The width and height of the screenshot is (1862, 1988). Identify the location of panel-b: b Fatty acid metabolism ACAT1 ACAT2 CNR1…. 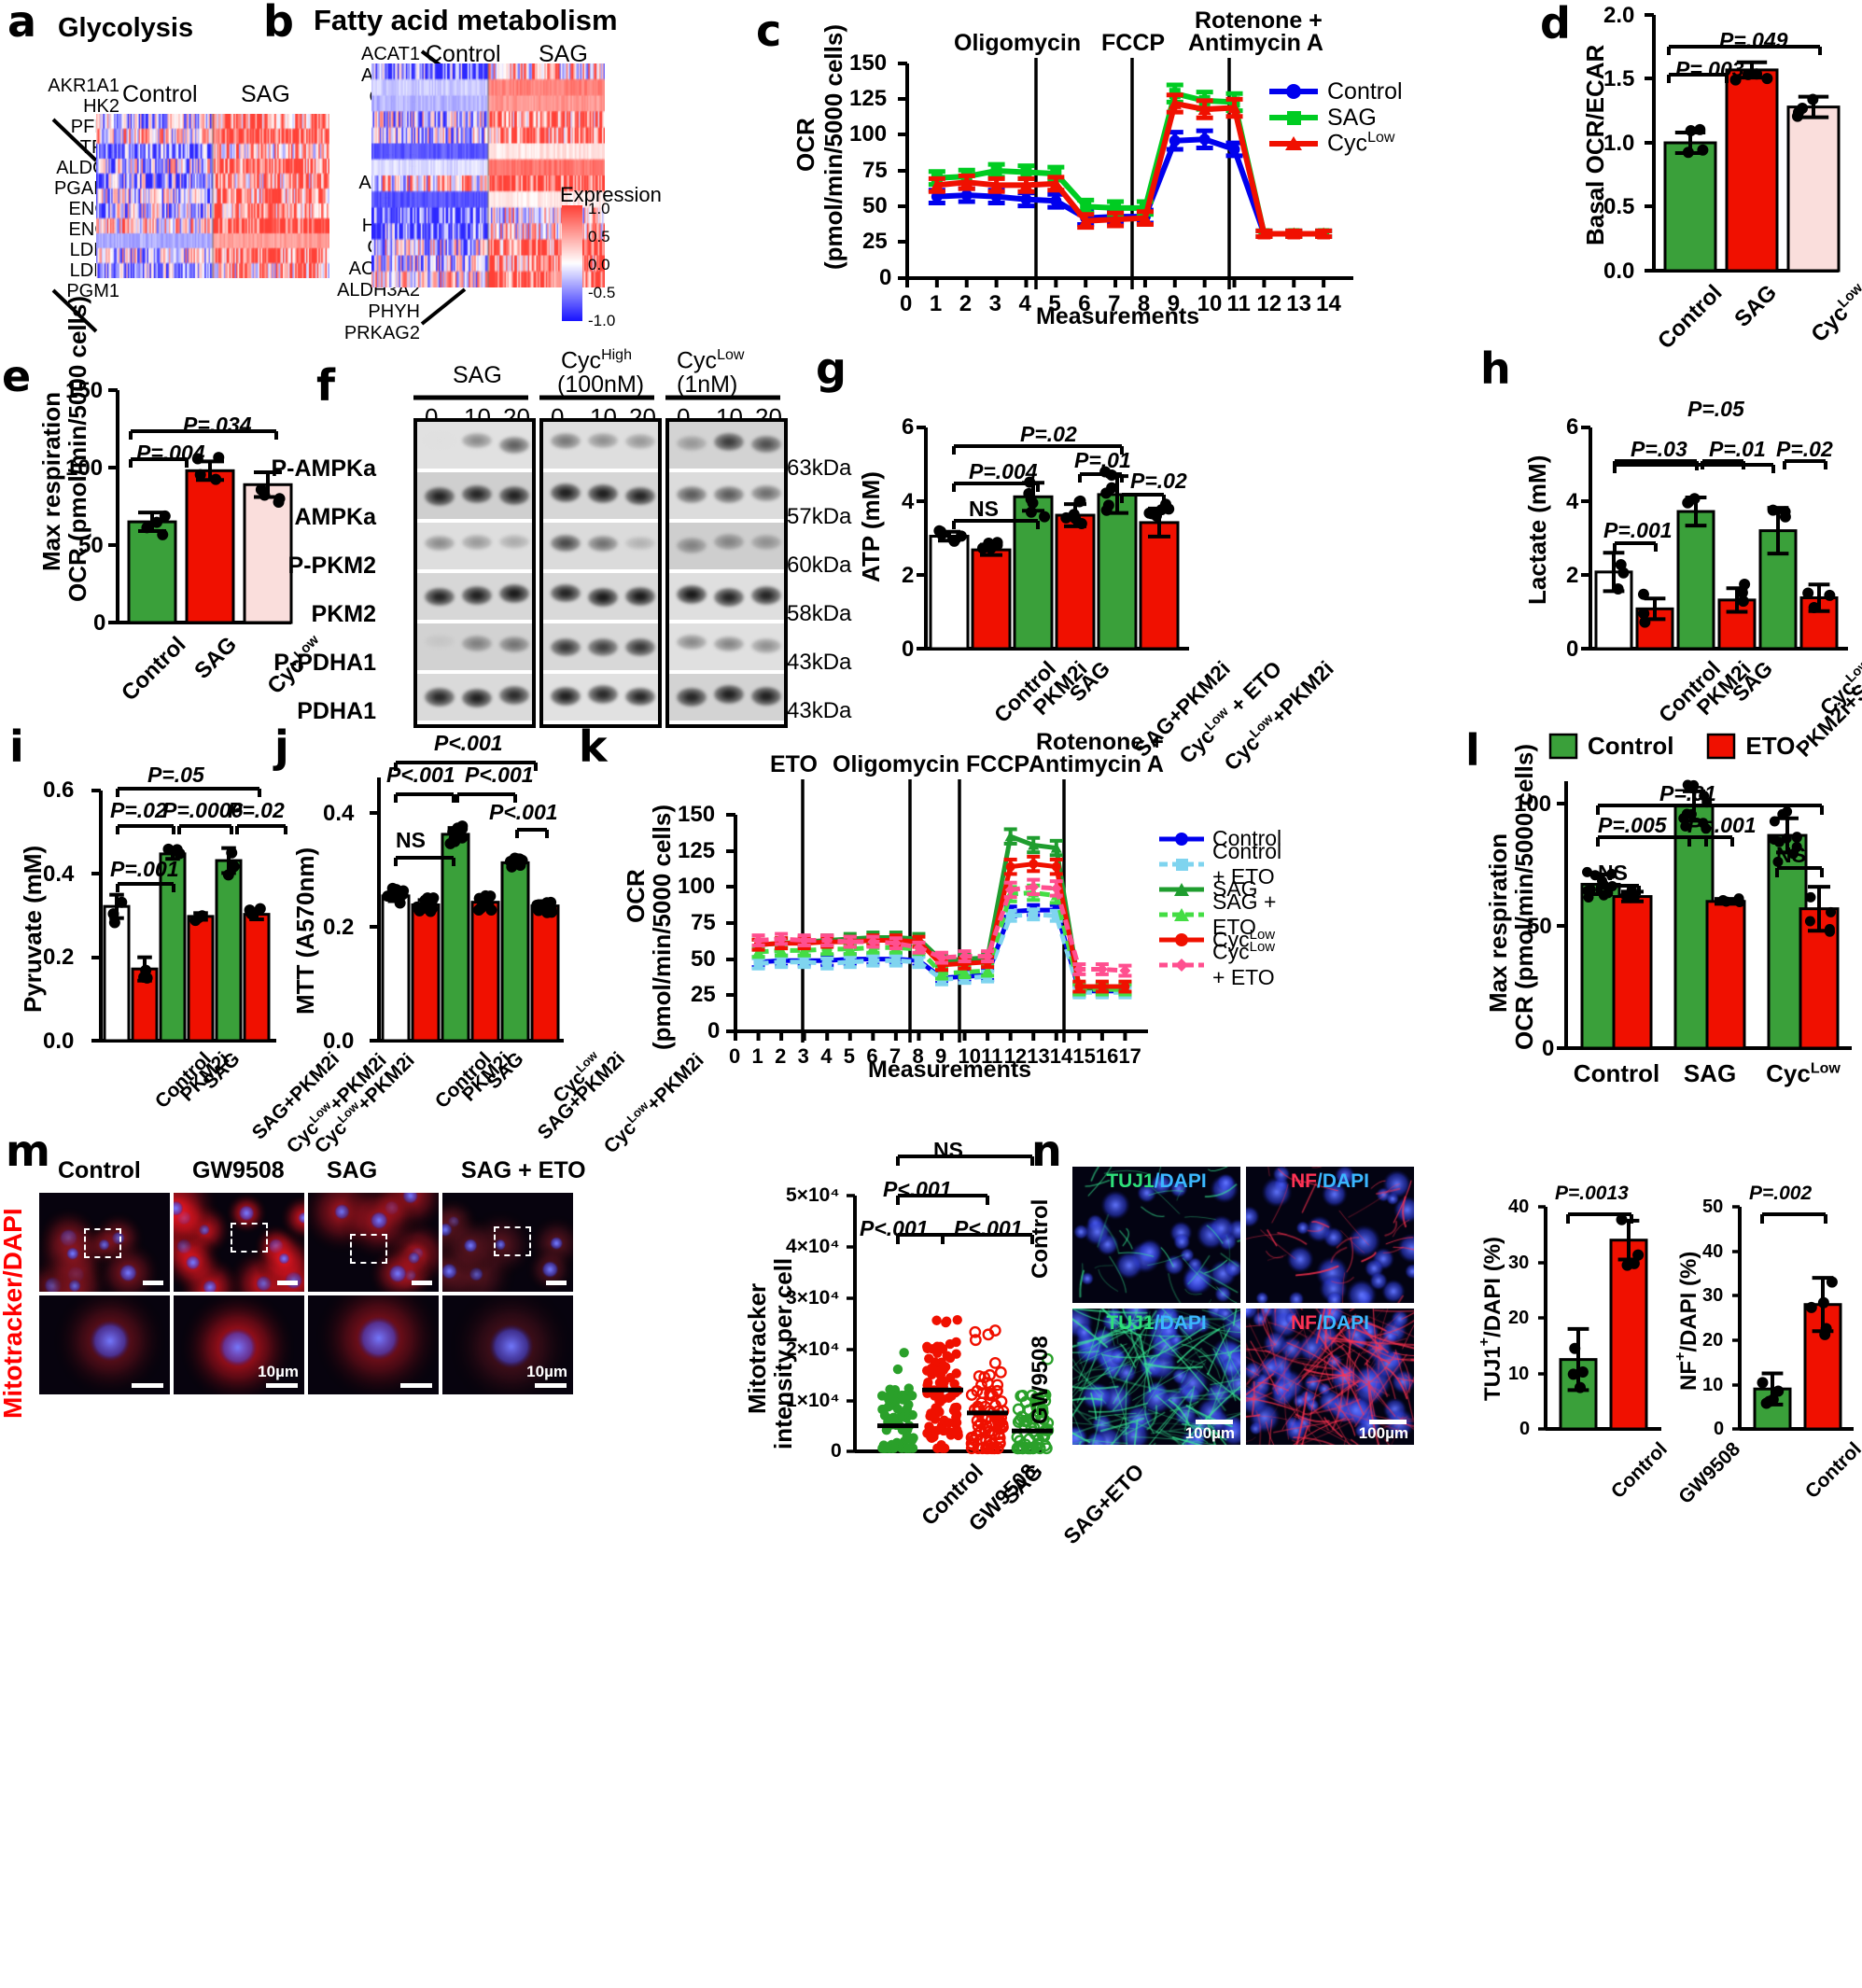
(504, 177).